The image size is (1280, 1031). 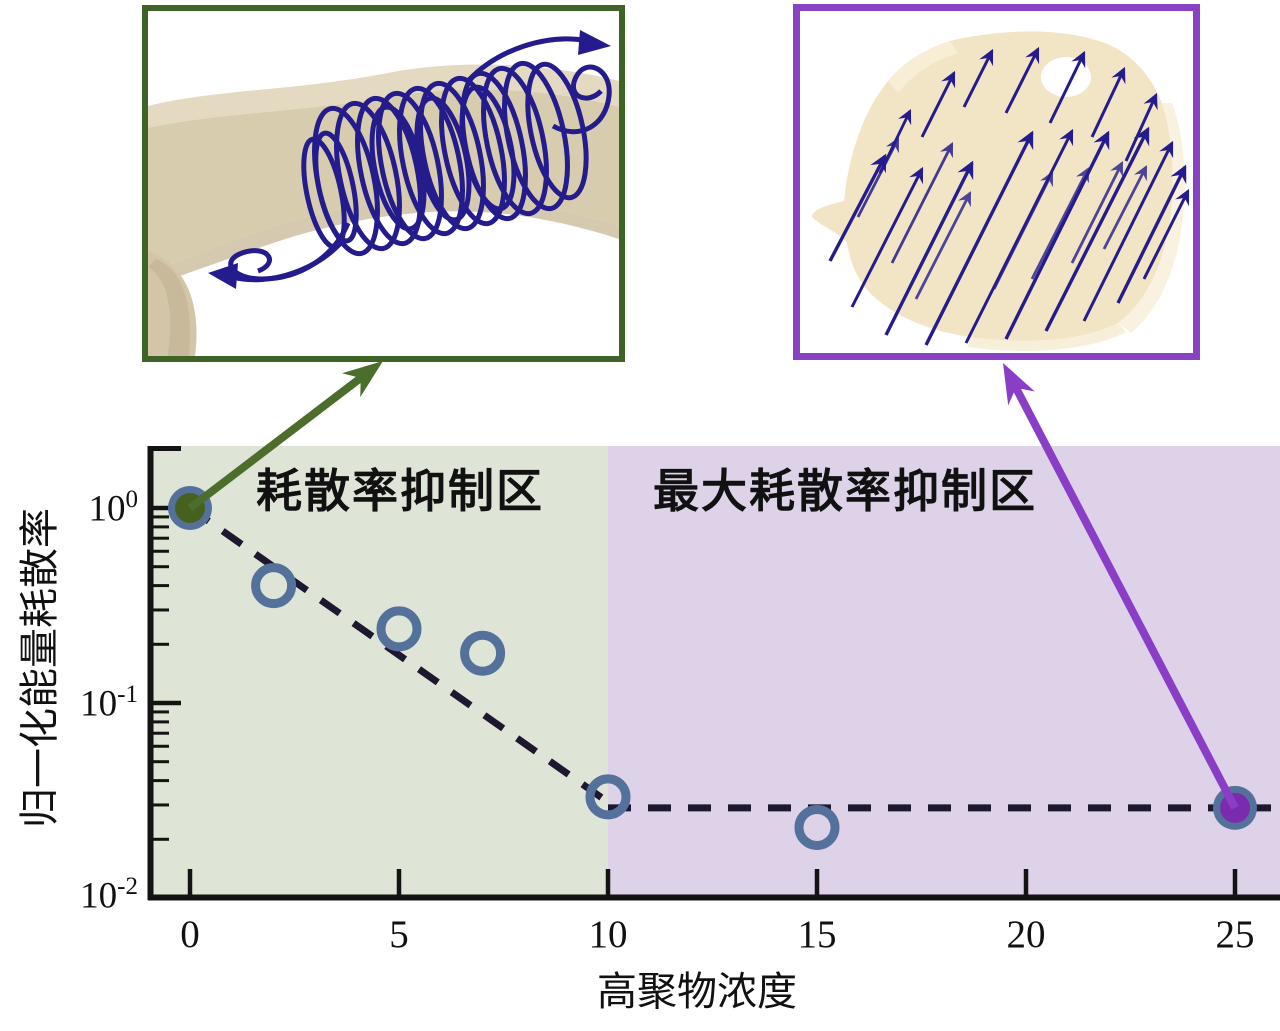 I want to click on arrow-to-vortex-inset-head, so click(x=362, y=379).